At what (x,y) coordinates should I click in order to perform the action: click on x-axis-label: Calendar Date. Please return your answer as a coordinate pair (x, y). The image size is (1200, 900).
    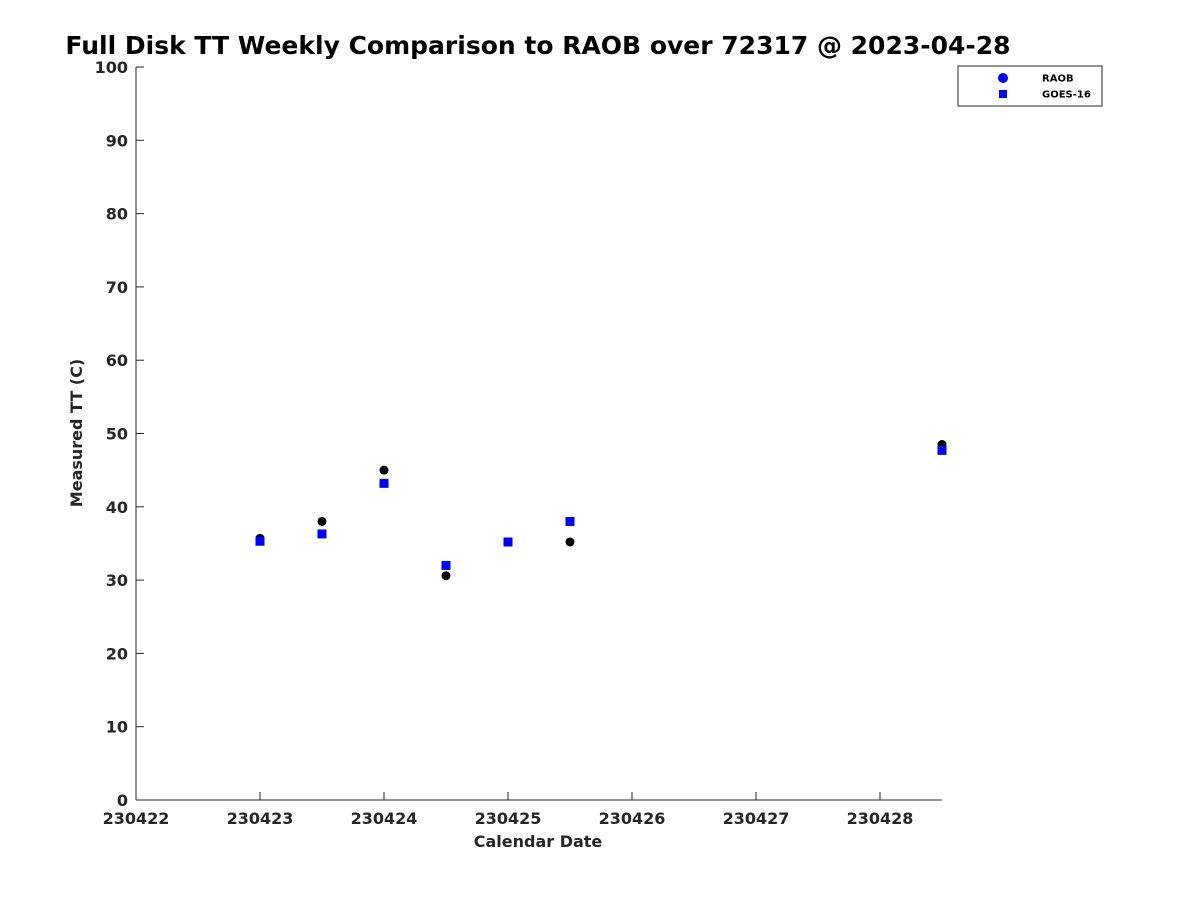
    Looking at the image, I should click on (538, 841).